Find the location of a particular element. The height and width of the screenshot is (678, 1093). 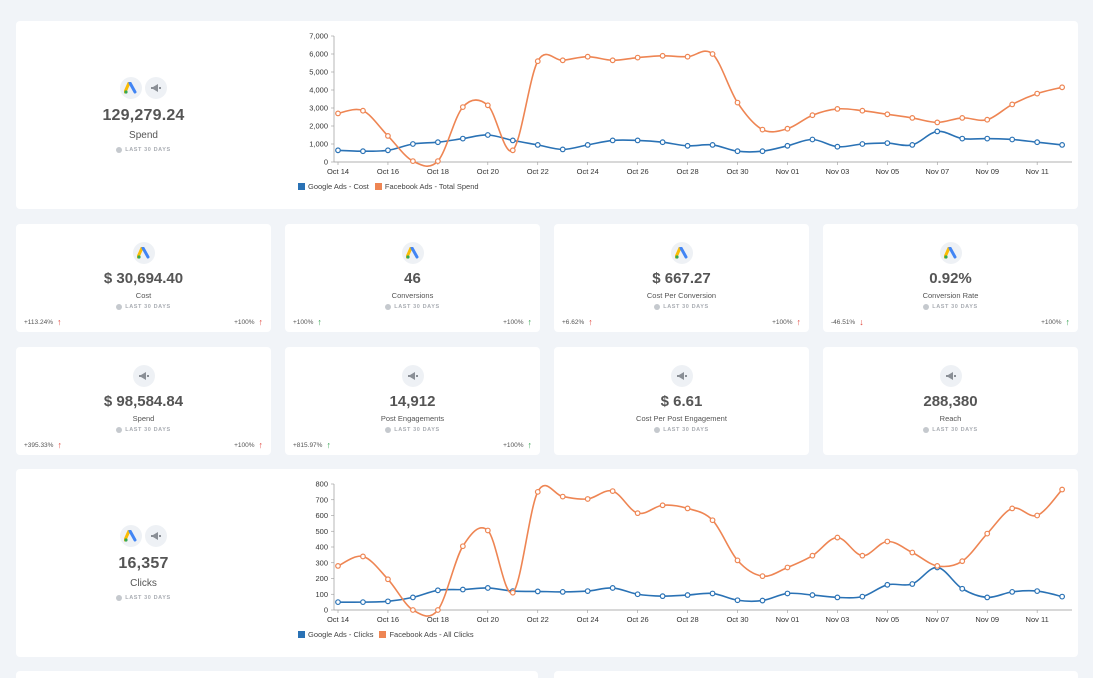

x-tick-label: Oct 14 is located at coordinates (338, 171).